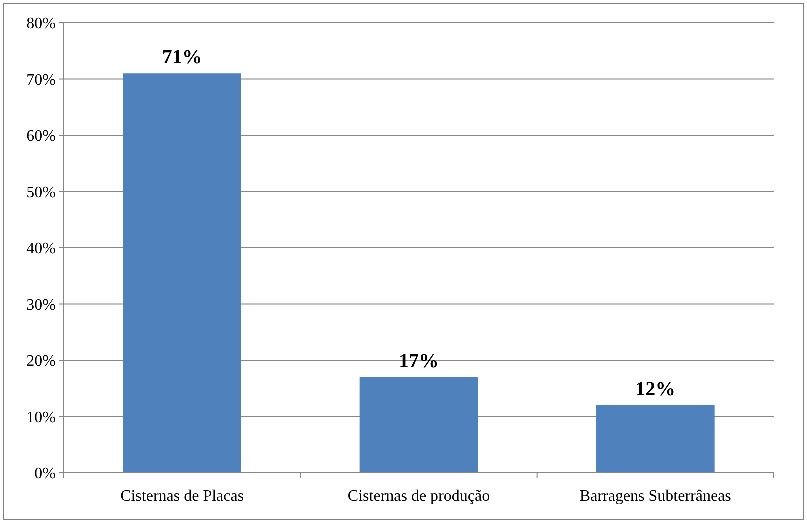  I want to click on y-tick-label: 80%, so click(41, 24).